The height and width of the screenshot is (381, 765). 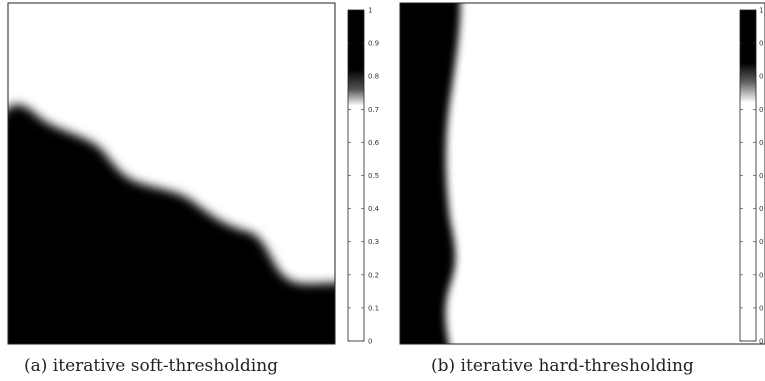 What do you see at coordinates (373, 176) in the screenshot?
I see `colorbar-tick-label: 0.5` at bounding box center [373, 176].